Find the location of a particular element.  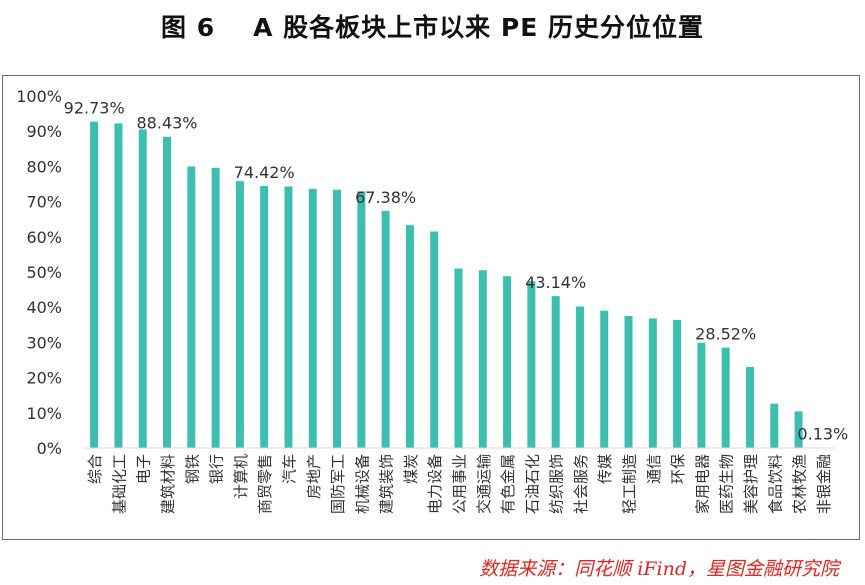

y-tick-label: 60% is located at coordinates (44, 237).